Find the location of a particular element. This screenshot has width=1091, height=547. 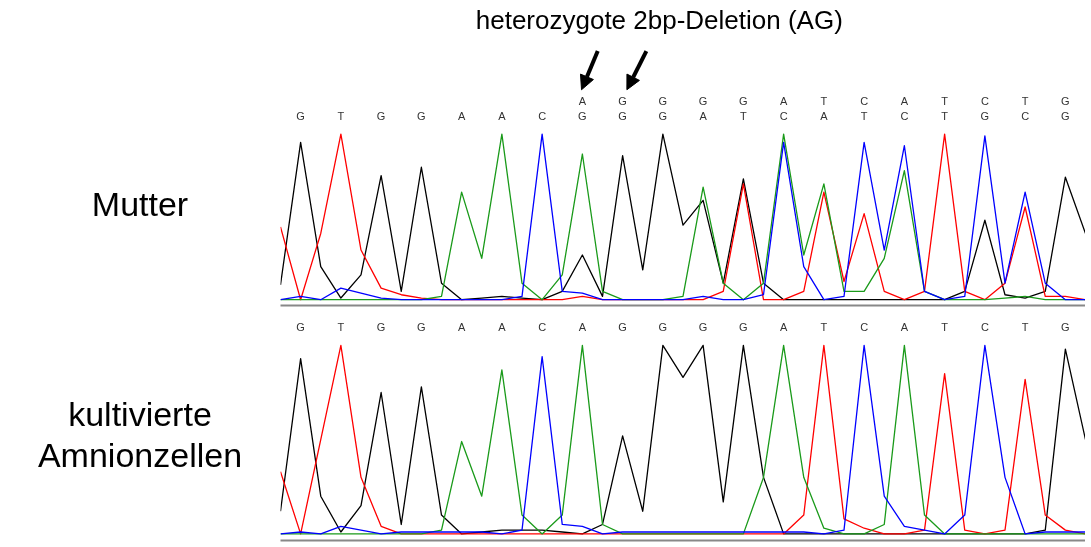

x-tick-label: C G is located at coordinates (985, 108).